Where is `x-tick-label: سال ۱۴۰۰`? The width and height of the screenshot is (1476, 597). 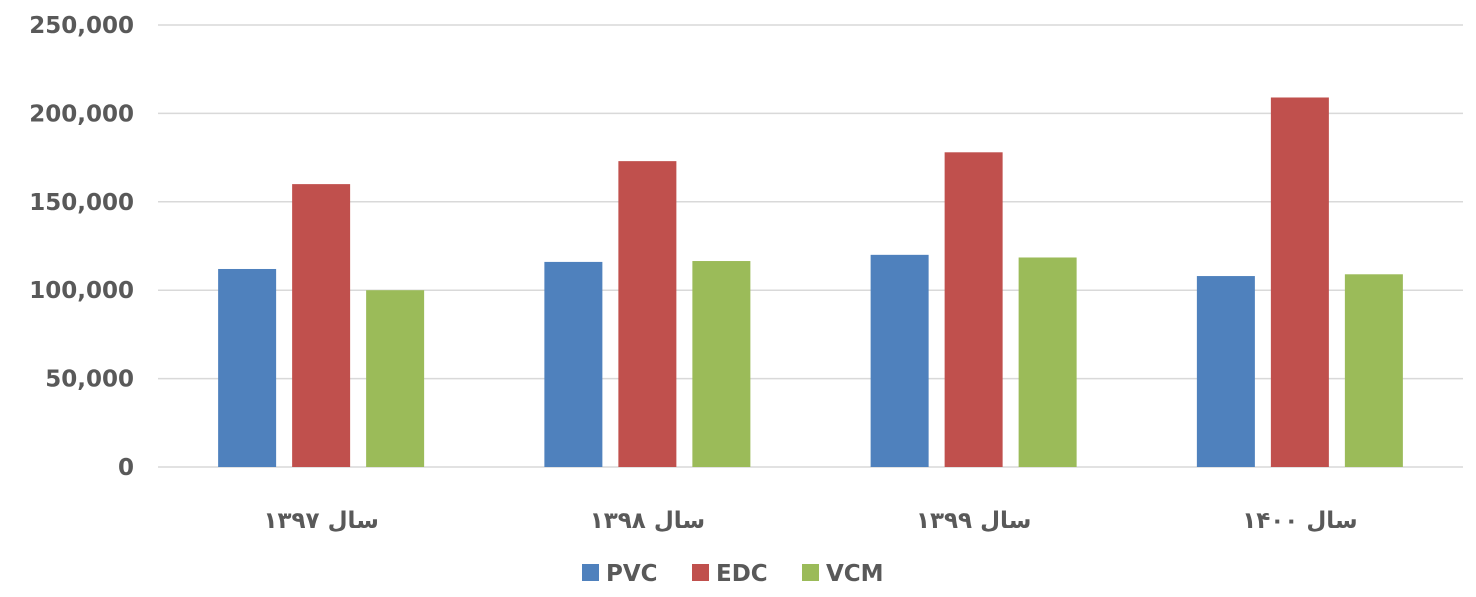 x-tick-label: سال ۱۴۰۰ is located at coordinates (1299, 521).